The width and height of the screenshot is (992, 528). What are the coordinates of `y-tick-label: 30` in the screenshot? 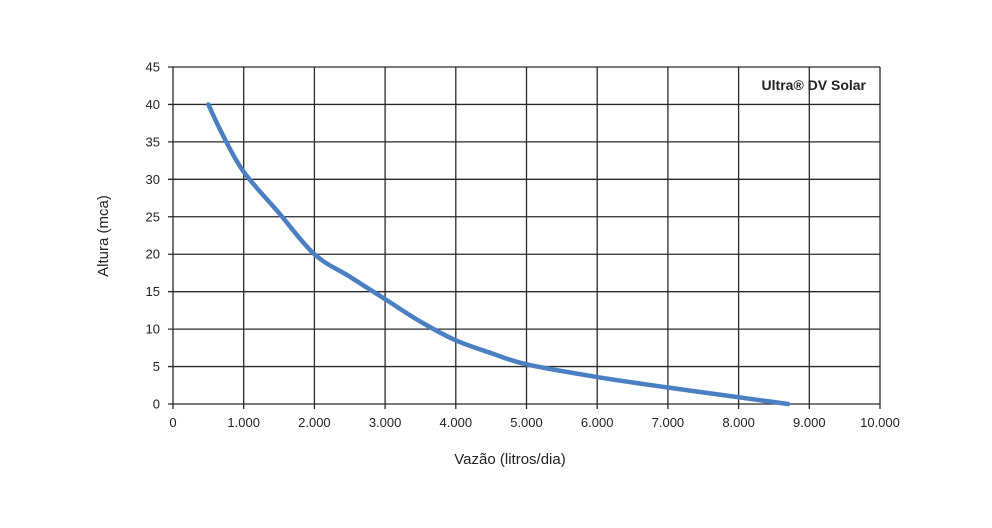 It's located at (153, 179).